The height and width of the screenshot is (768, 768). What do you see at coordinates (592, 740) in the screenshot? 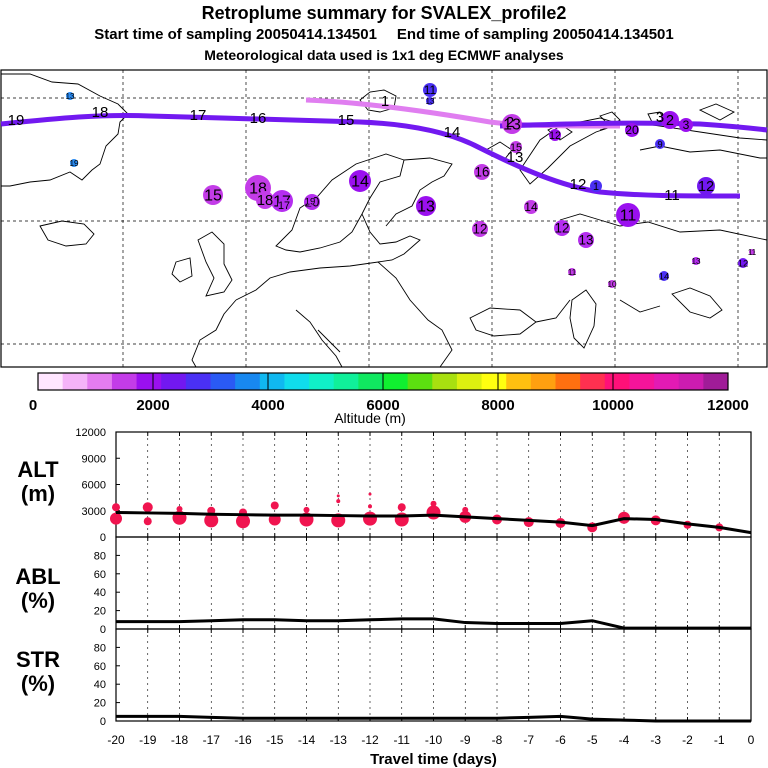
I see `x-tick-label: -5` at bounding box center [592, 740].